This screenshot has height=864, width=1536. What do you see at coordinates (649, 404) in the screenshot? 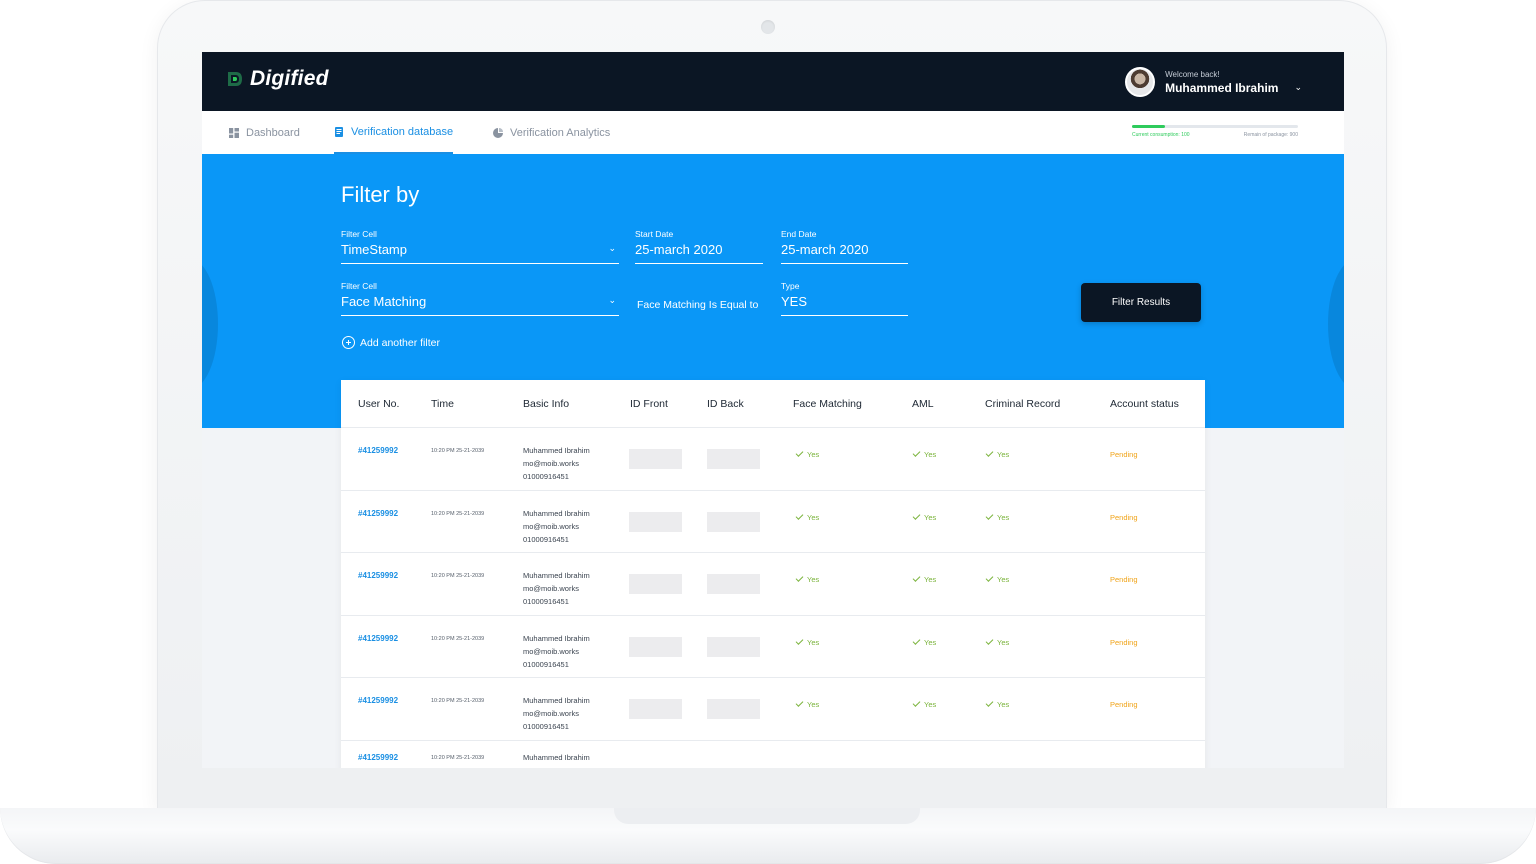
I see `column-header: ID Front` at bounding box center [649, 404].